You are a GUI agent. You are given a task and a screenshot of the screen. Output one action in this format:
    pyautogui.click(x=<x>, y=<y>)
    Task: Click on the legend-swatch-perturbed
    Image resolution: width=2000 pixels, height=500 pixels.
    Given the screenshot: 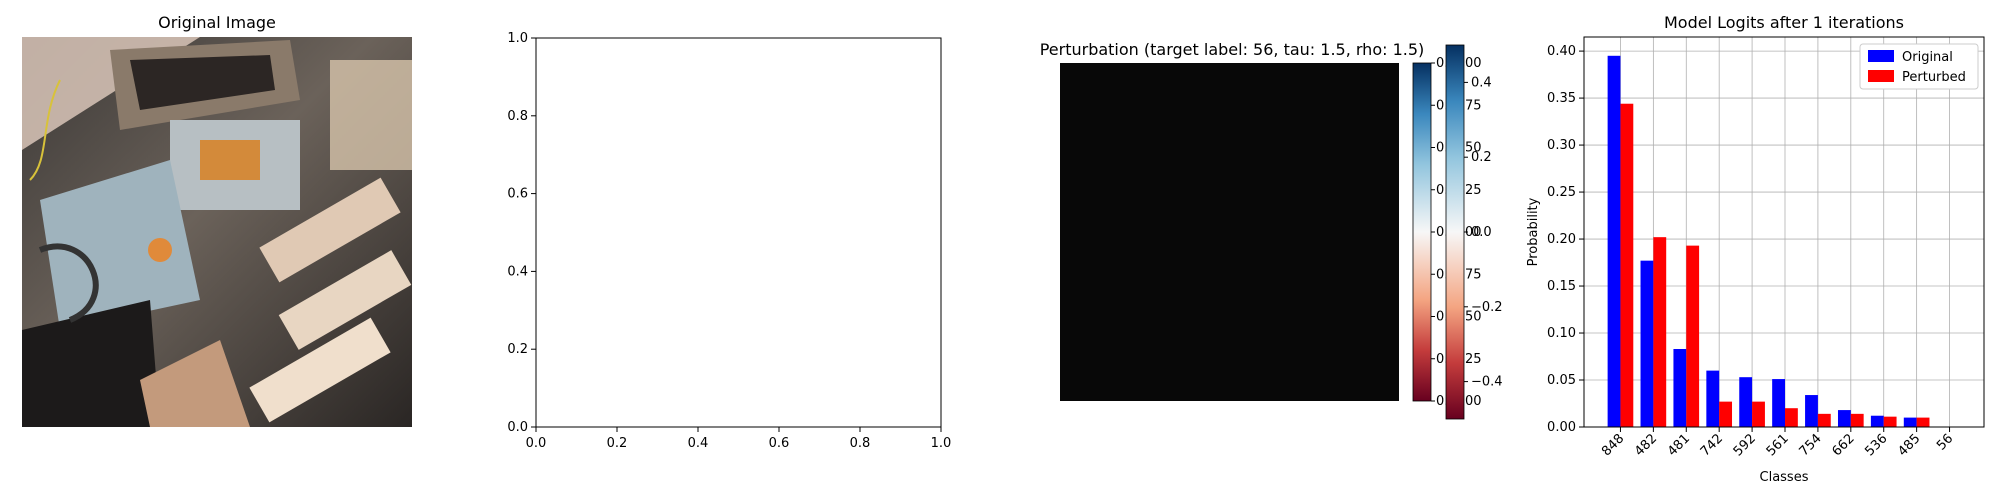 What is the action you would take?
    pyautogui.click(x=1881, y=76)
    